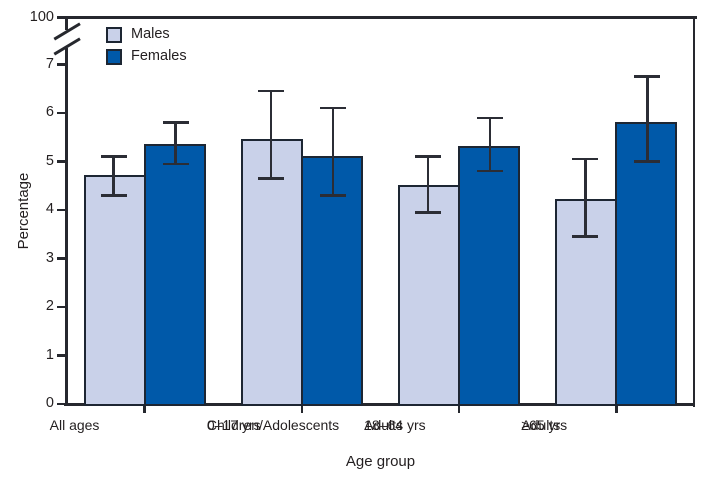 The width and height of the screenshot is (714, 481). Describe the element at coordinates (233, 425) in the screenshot. I see `x-category-label-line: 0–17 yrs` at that location.